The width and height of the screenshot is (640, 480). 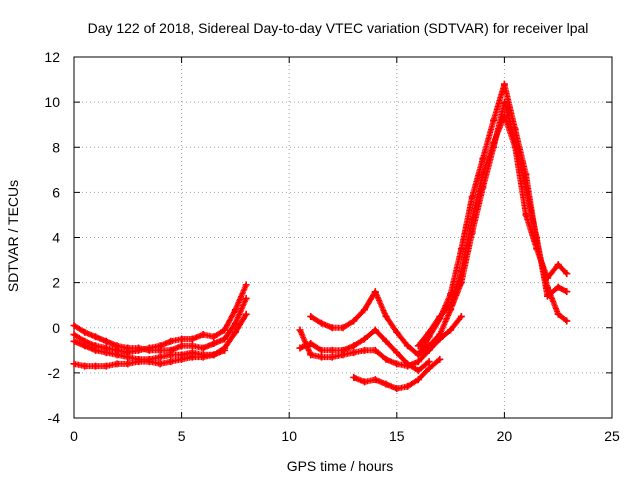 I want to click on series-track-e, so click(x=380, y=341).